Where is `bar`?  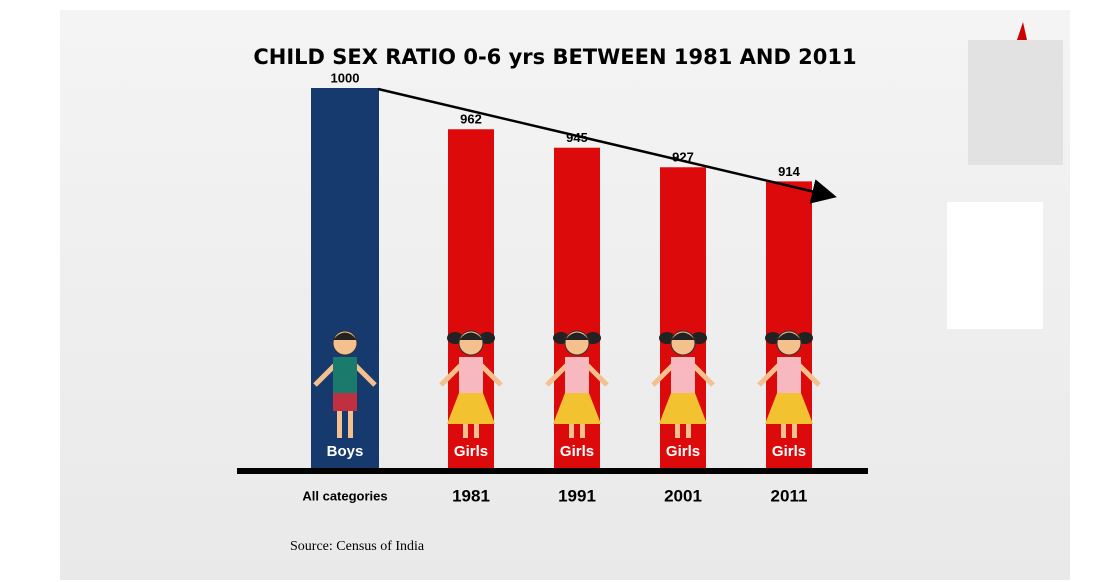 bar is located at coordinates (789, 324).